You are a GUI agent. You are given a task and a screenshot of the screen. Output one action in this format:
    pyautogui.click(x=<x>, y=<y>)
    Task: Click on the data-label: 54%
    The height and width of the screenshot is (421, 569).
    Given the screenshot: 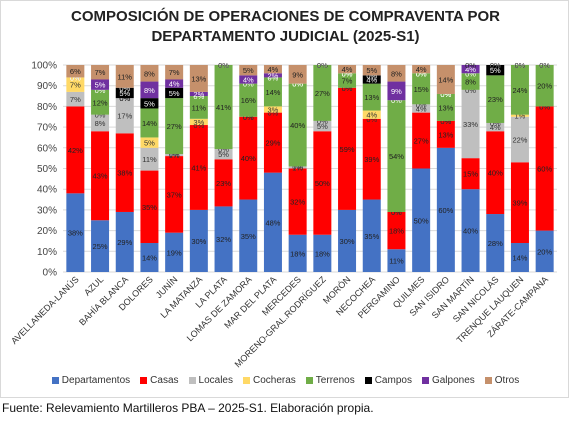 What is the action you would take?
    pyautogui.click(x=396, y=156)
    